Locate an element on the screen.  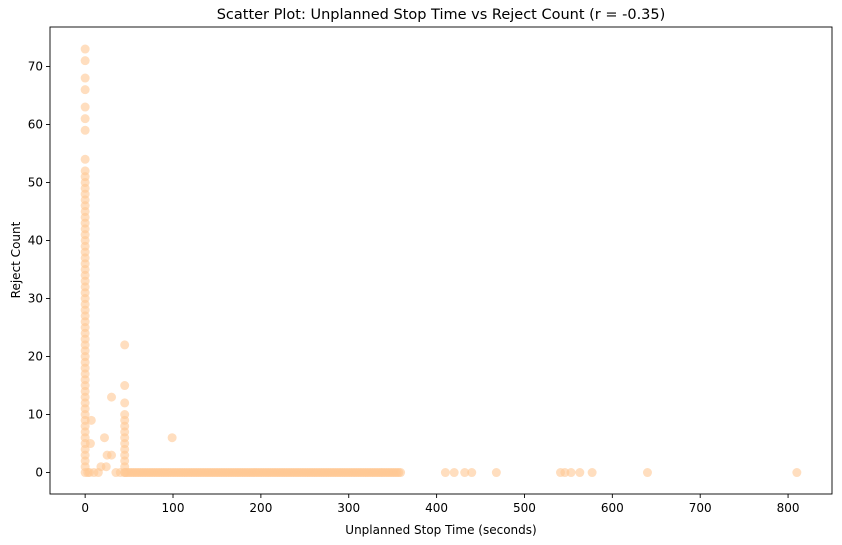
x-axis: 0 100 200 300 400 500 600 700 800 is located at coordinates (440, 504).